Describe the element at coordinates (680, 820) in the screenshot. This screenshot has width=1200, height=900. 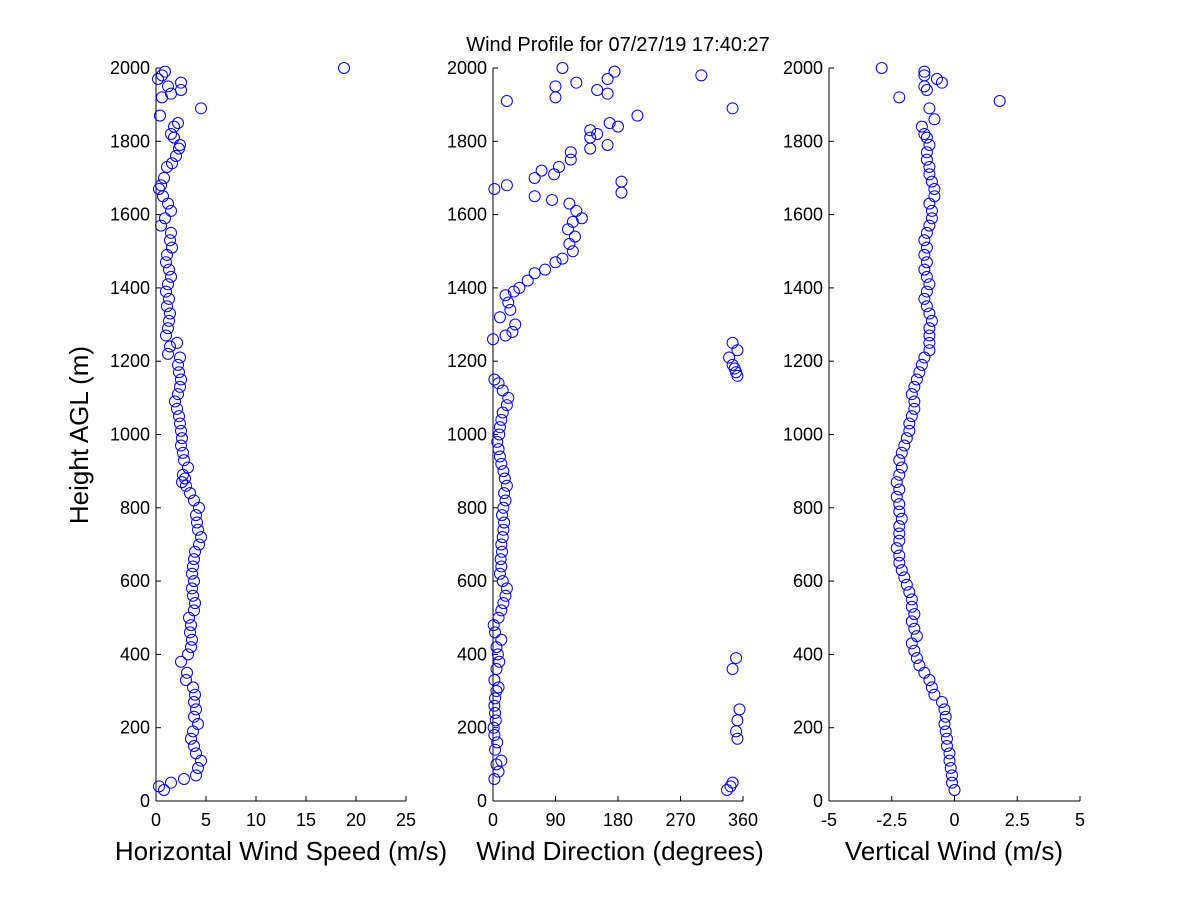
I see `direction-xtick-label: 270` at that location.